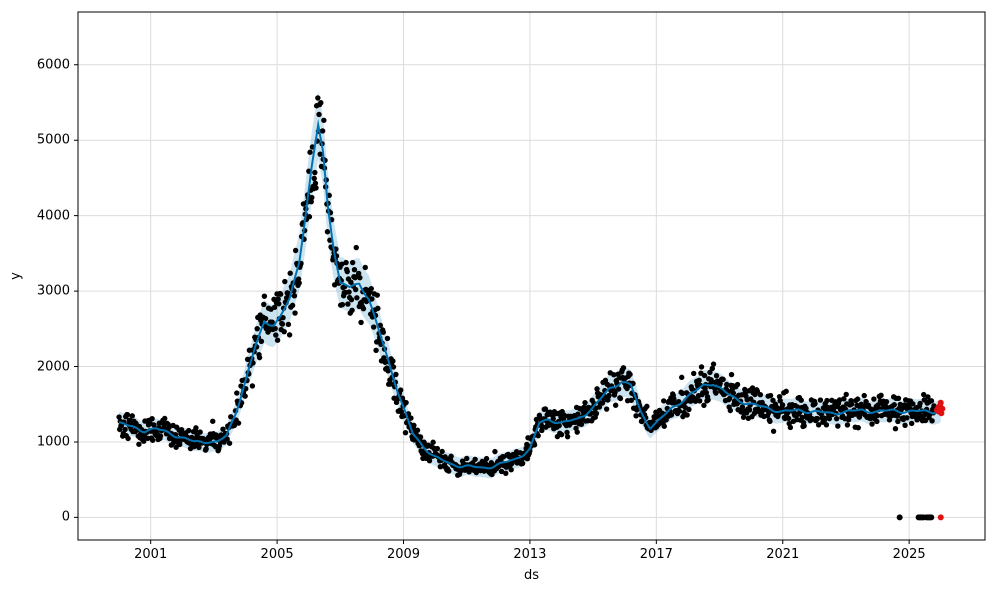 Image resolution: width=1000 pixels, height=600 pixels. I want to click on x-tick-label: 2017, so click(656, 554).